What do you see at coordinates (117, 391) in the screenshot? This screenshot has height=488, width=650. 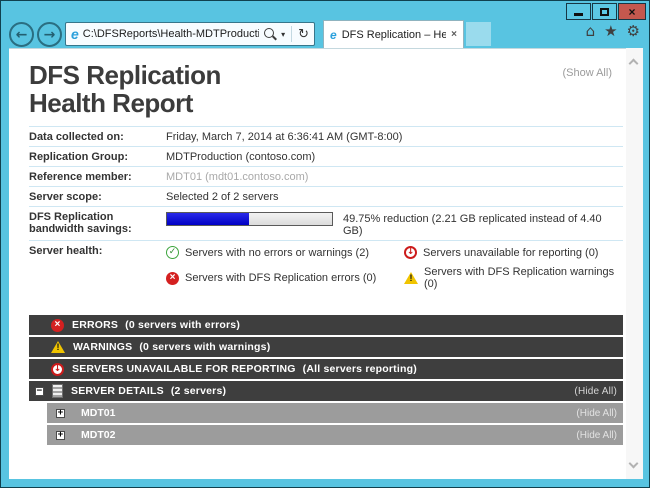 I see `section-title: SERVER DETAILS` at bounding box center [117, 391].